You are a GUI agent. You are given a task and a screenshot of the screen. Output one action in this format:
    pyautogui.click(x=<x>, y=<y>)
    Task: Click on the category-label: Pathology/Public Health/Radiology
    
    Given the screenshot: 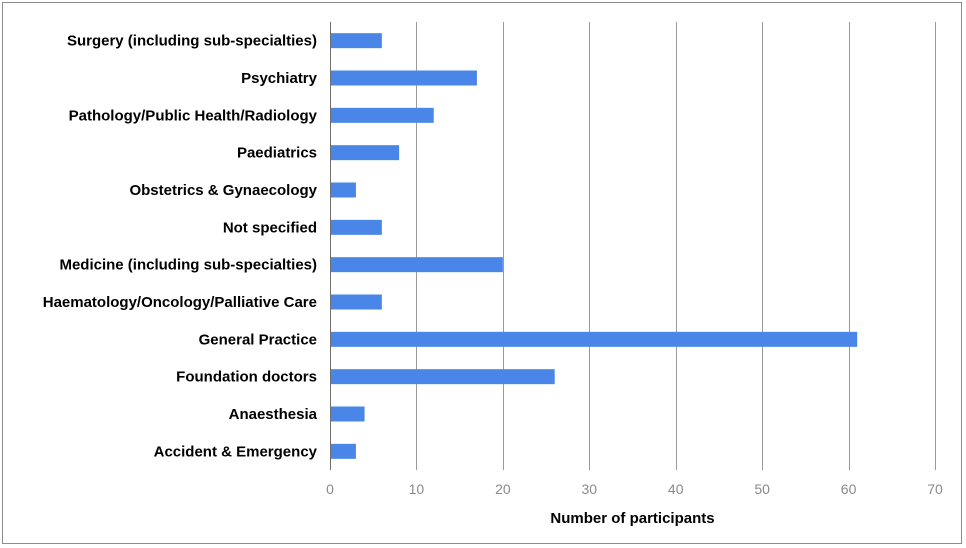 What is the action you would take?
    pyautogui.click(x=193, y=115)
    